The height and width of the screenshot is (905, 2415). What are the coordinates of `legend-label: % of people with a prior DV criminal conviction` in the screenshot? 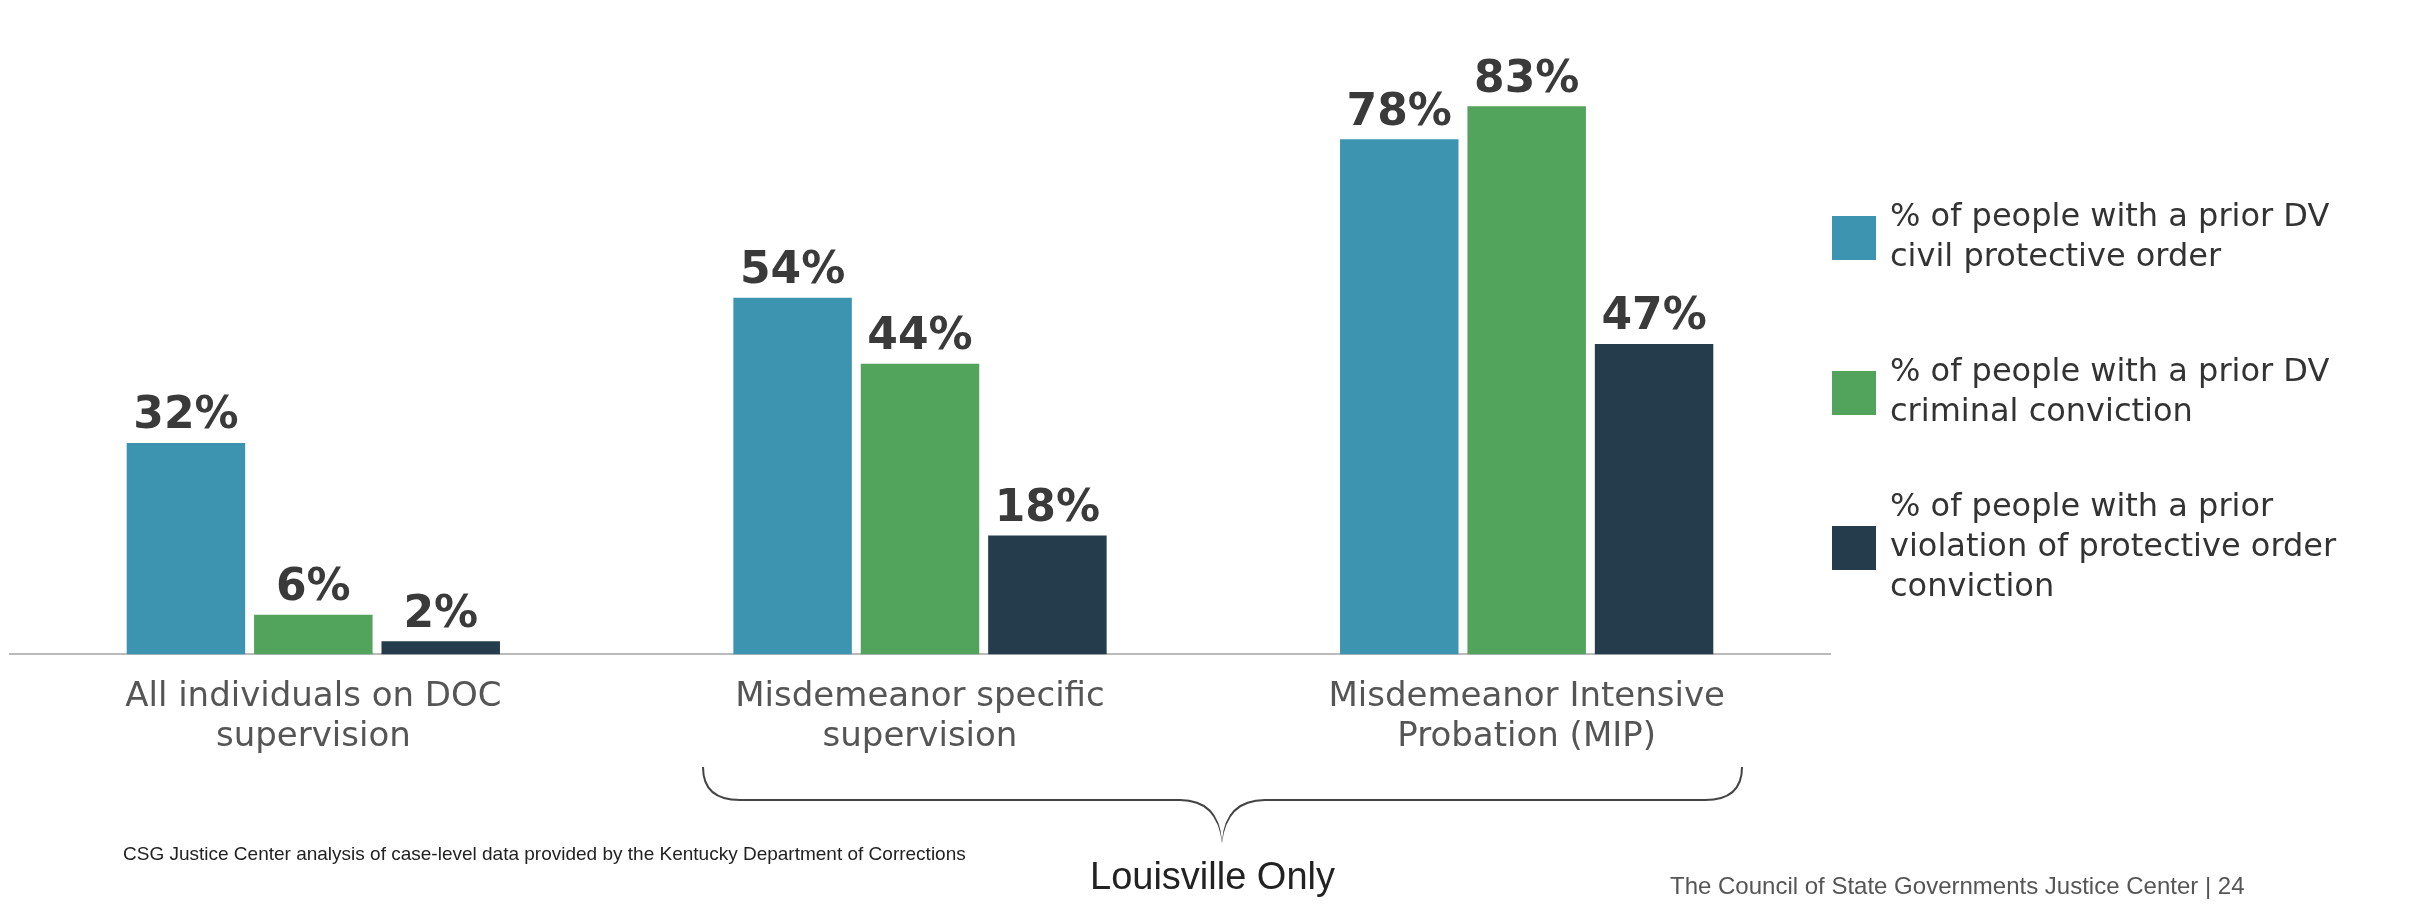 It's located at (2110, 390).